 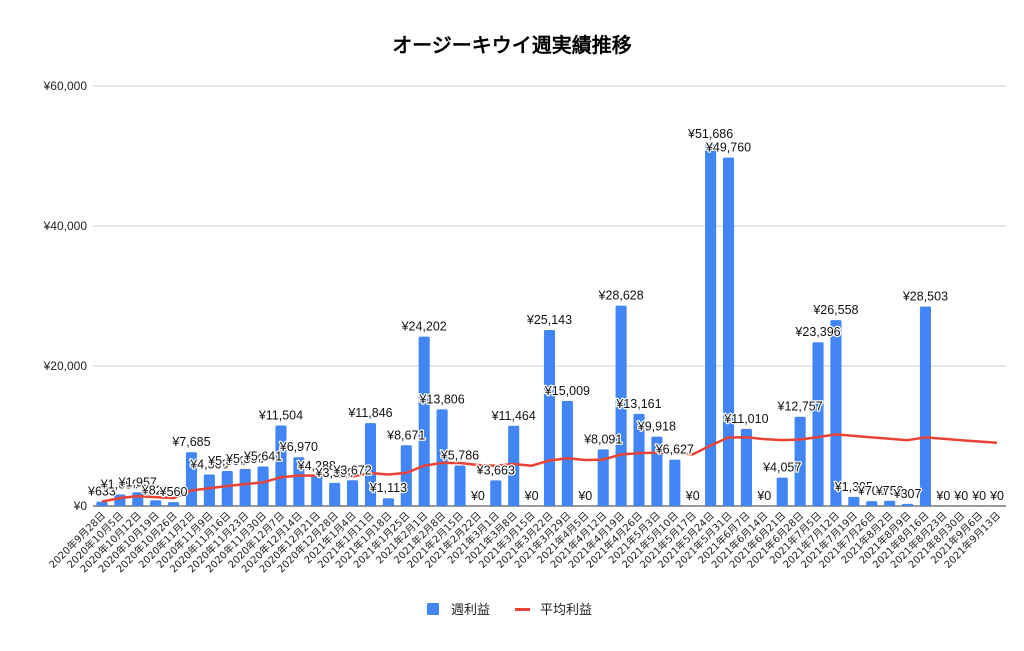 I want to click on legend: 週利益 平均利益, so click(x=509, y=610).